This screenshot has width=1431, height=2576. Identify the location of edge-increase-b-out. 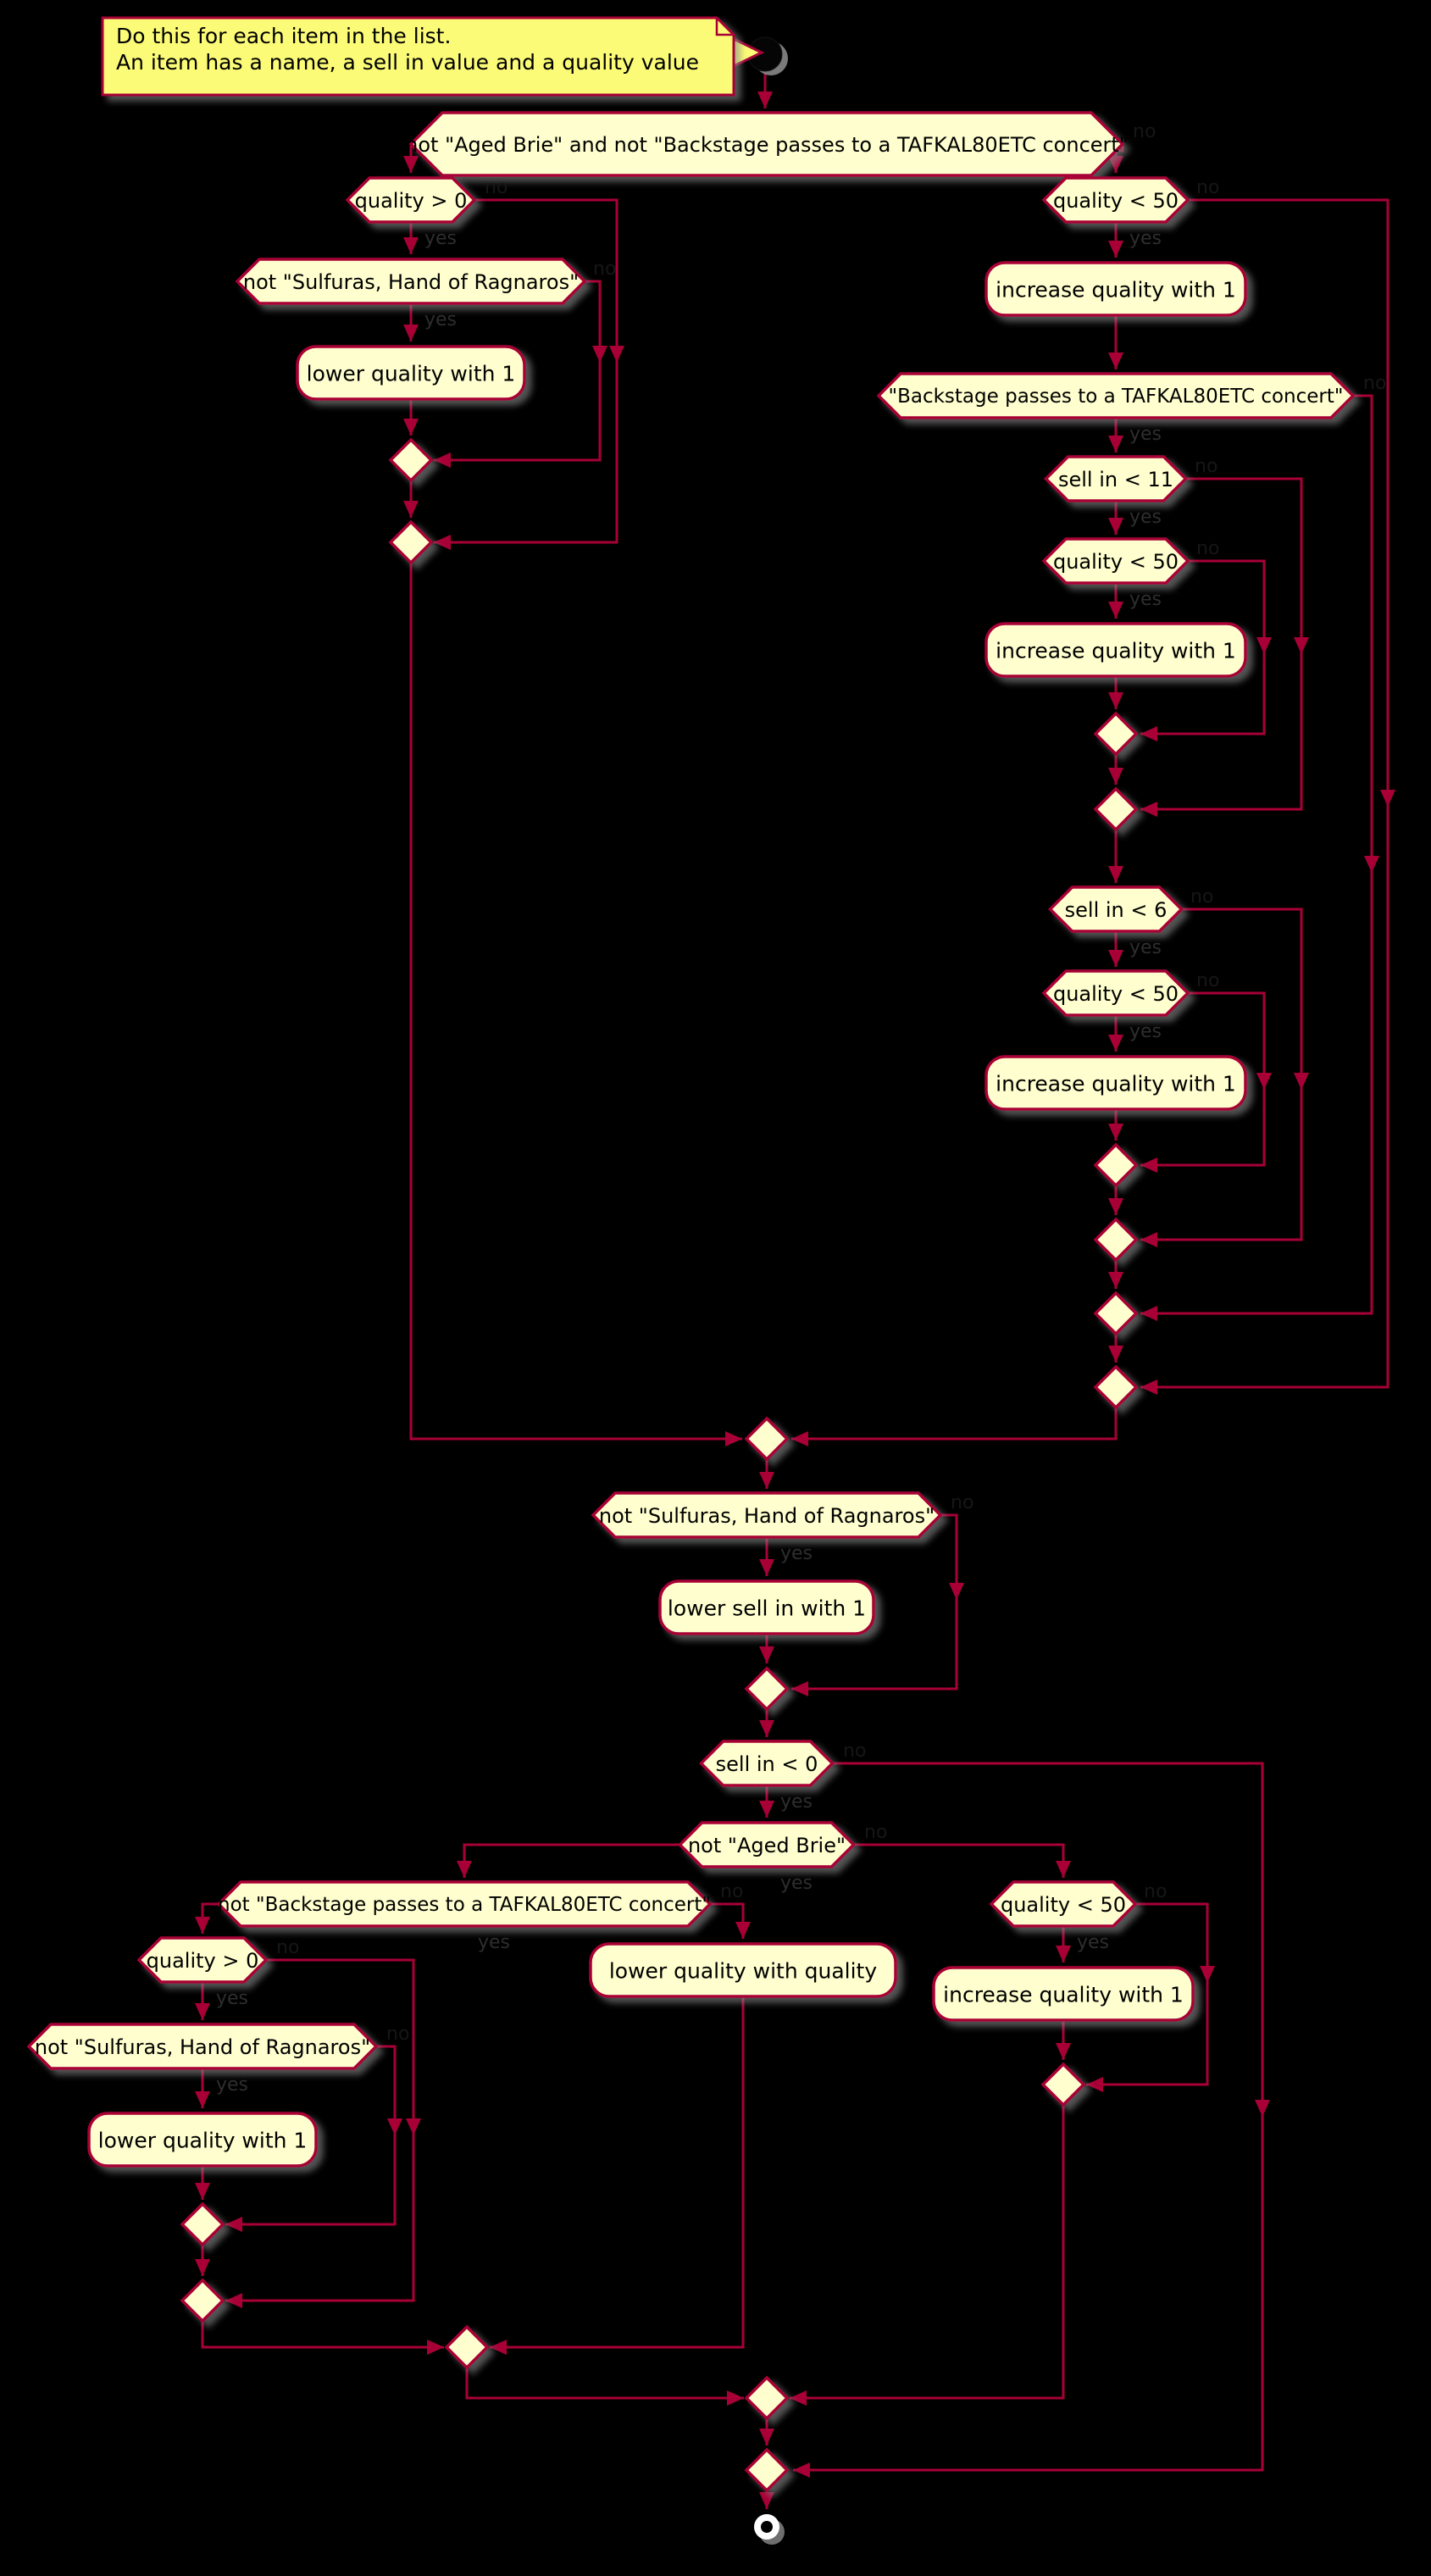
(1115, 692).